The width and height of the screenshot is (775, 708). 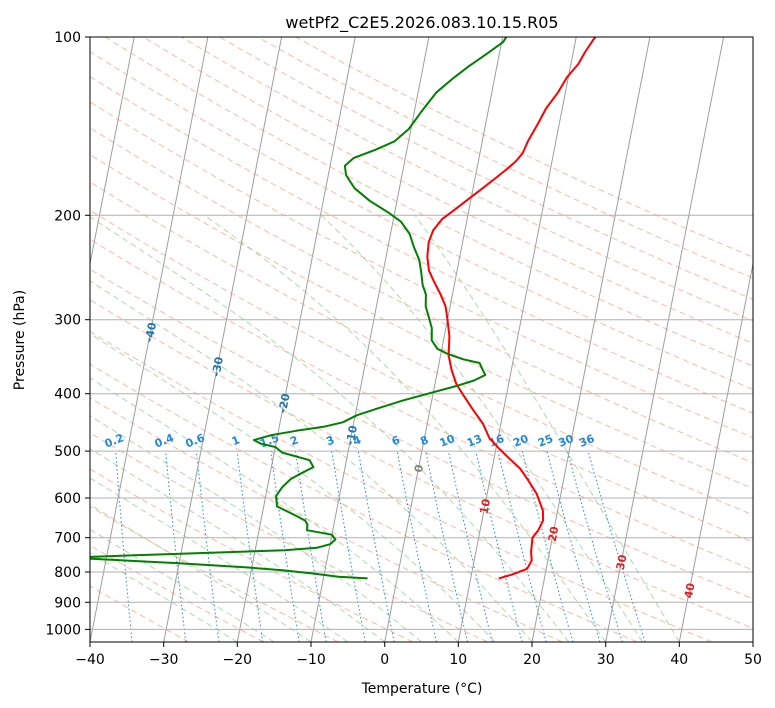 I want to click on x-tick-label: −40, so click(x=90, y=660).